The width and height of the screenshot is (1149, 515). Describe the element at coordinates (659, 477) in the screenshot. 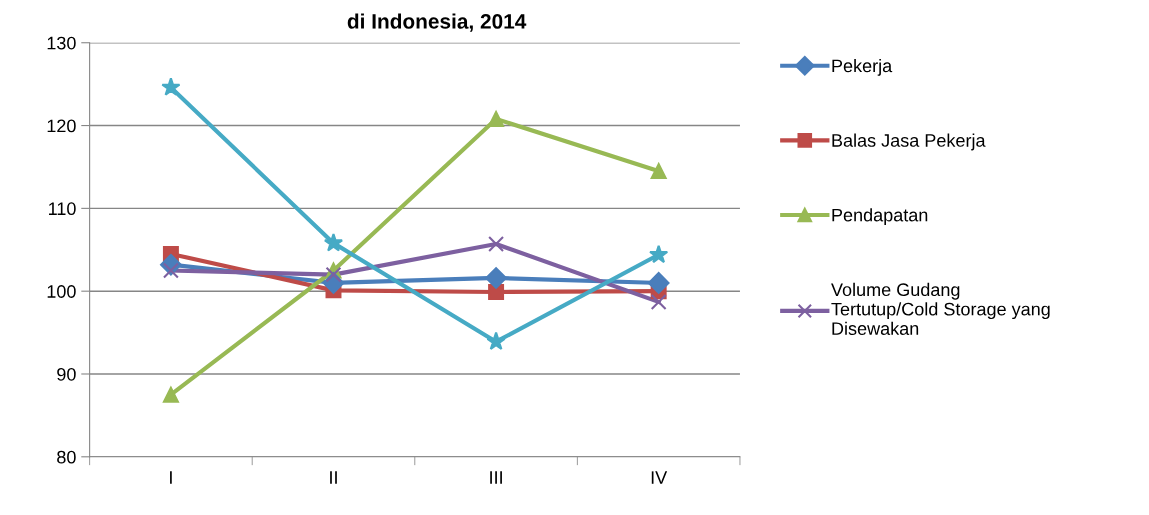

I see `x-tick-label: IV` at that location.